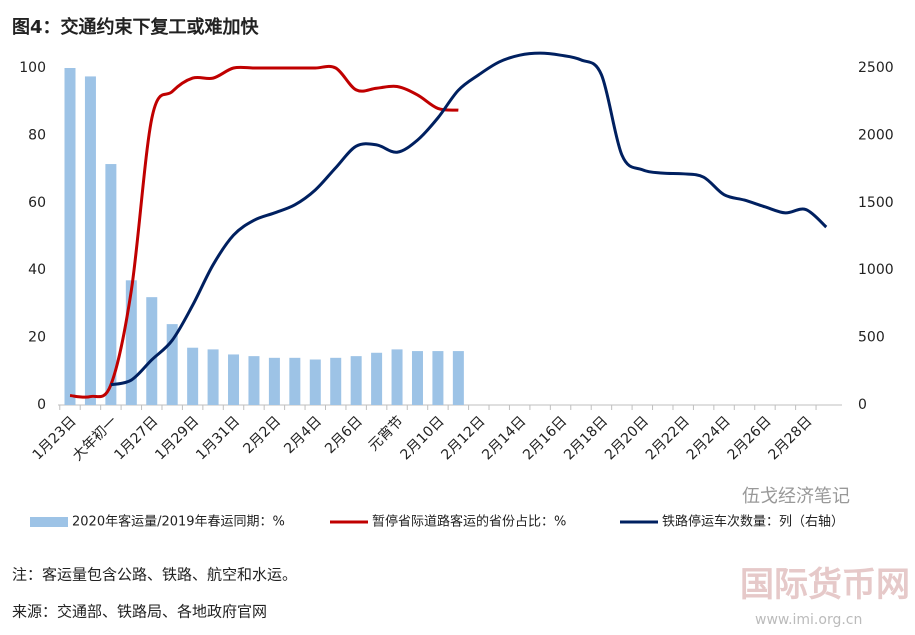 This screenshot has height=635, width=915. I want to click on legend-label: 2020年客运量/2019年春运同期：%, so click(178, 522).